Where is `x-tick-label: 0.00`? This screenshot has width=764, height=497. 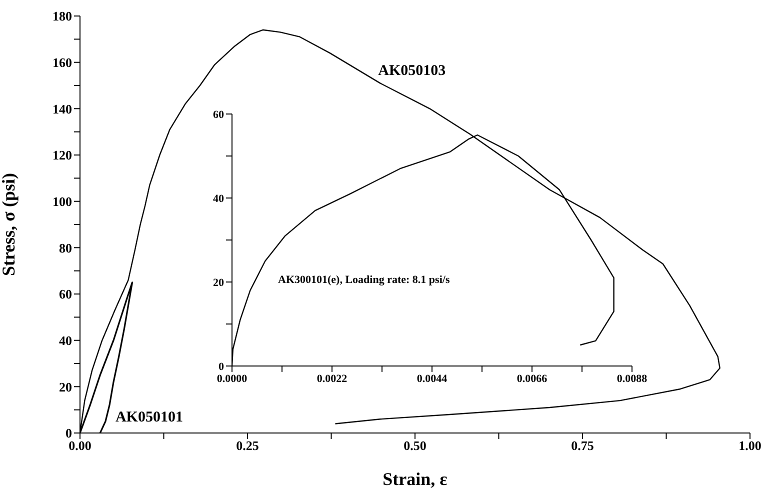 x-tick-label: 0.00 is located at coordinates (80, 446).